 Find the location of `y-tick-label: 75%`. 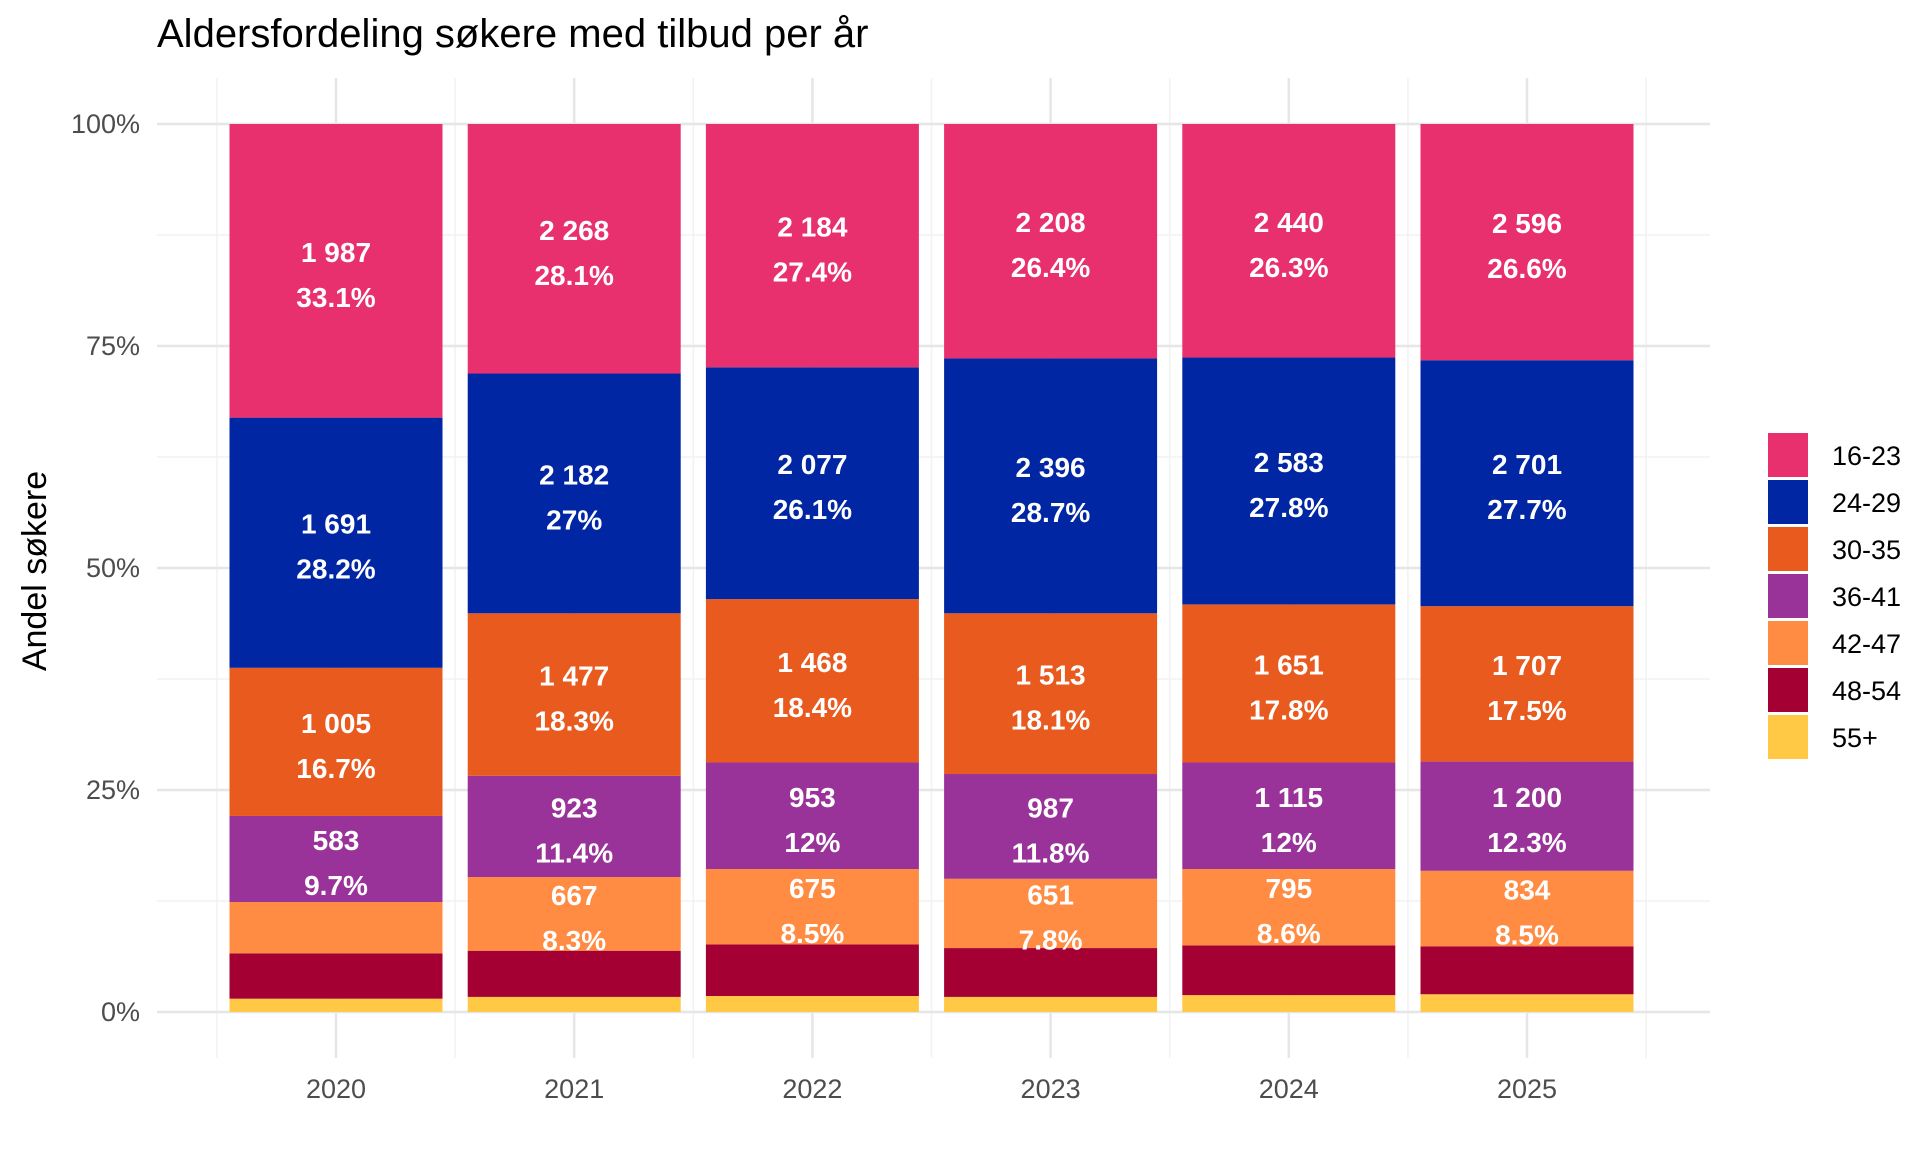

y-tick-label: 75% is located at coordinates (113, 346).